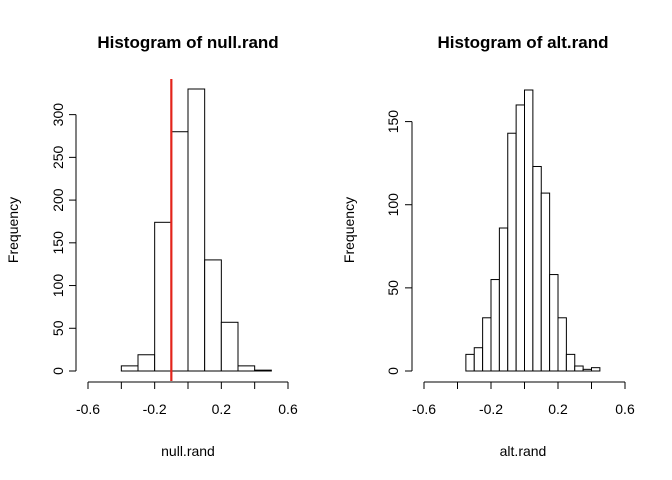  What do you see at coordinates (58, 157) in the screenshot?
I see `y-tick-label: 250` at bounding box center [58, 157].